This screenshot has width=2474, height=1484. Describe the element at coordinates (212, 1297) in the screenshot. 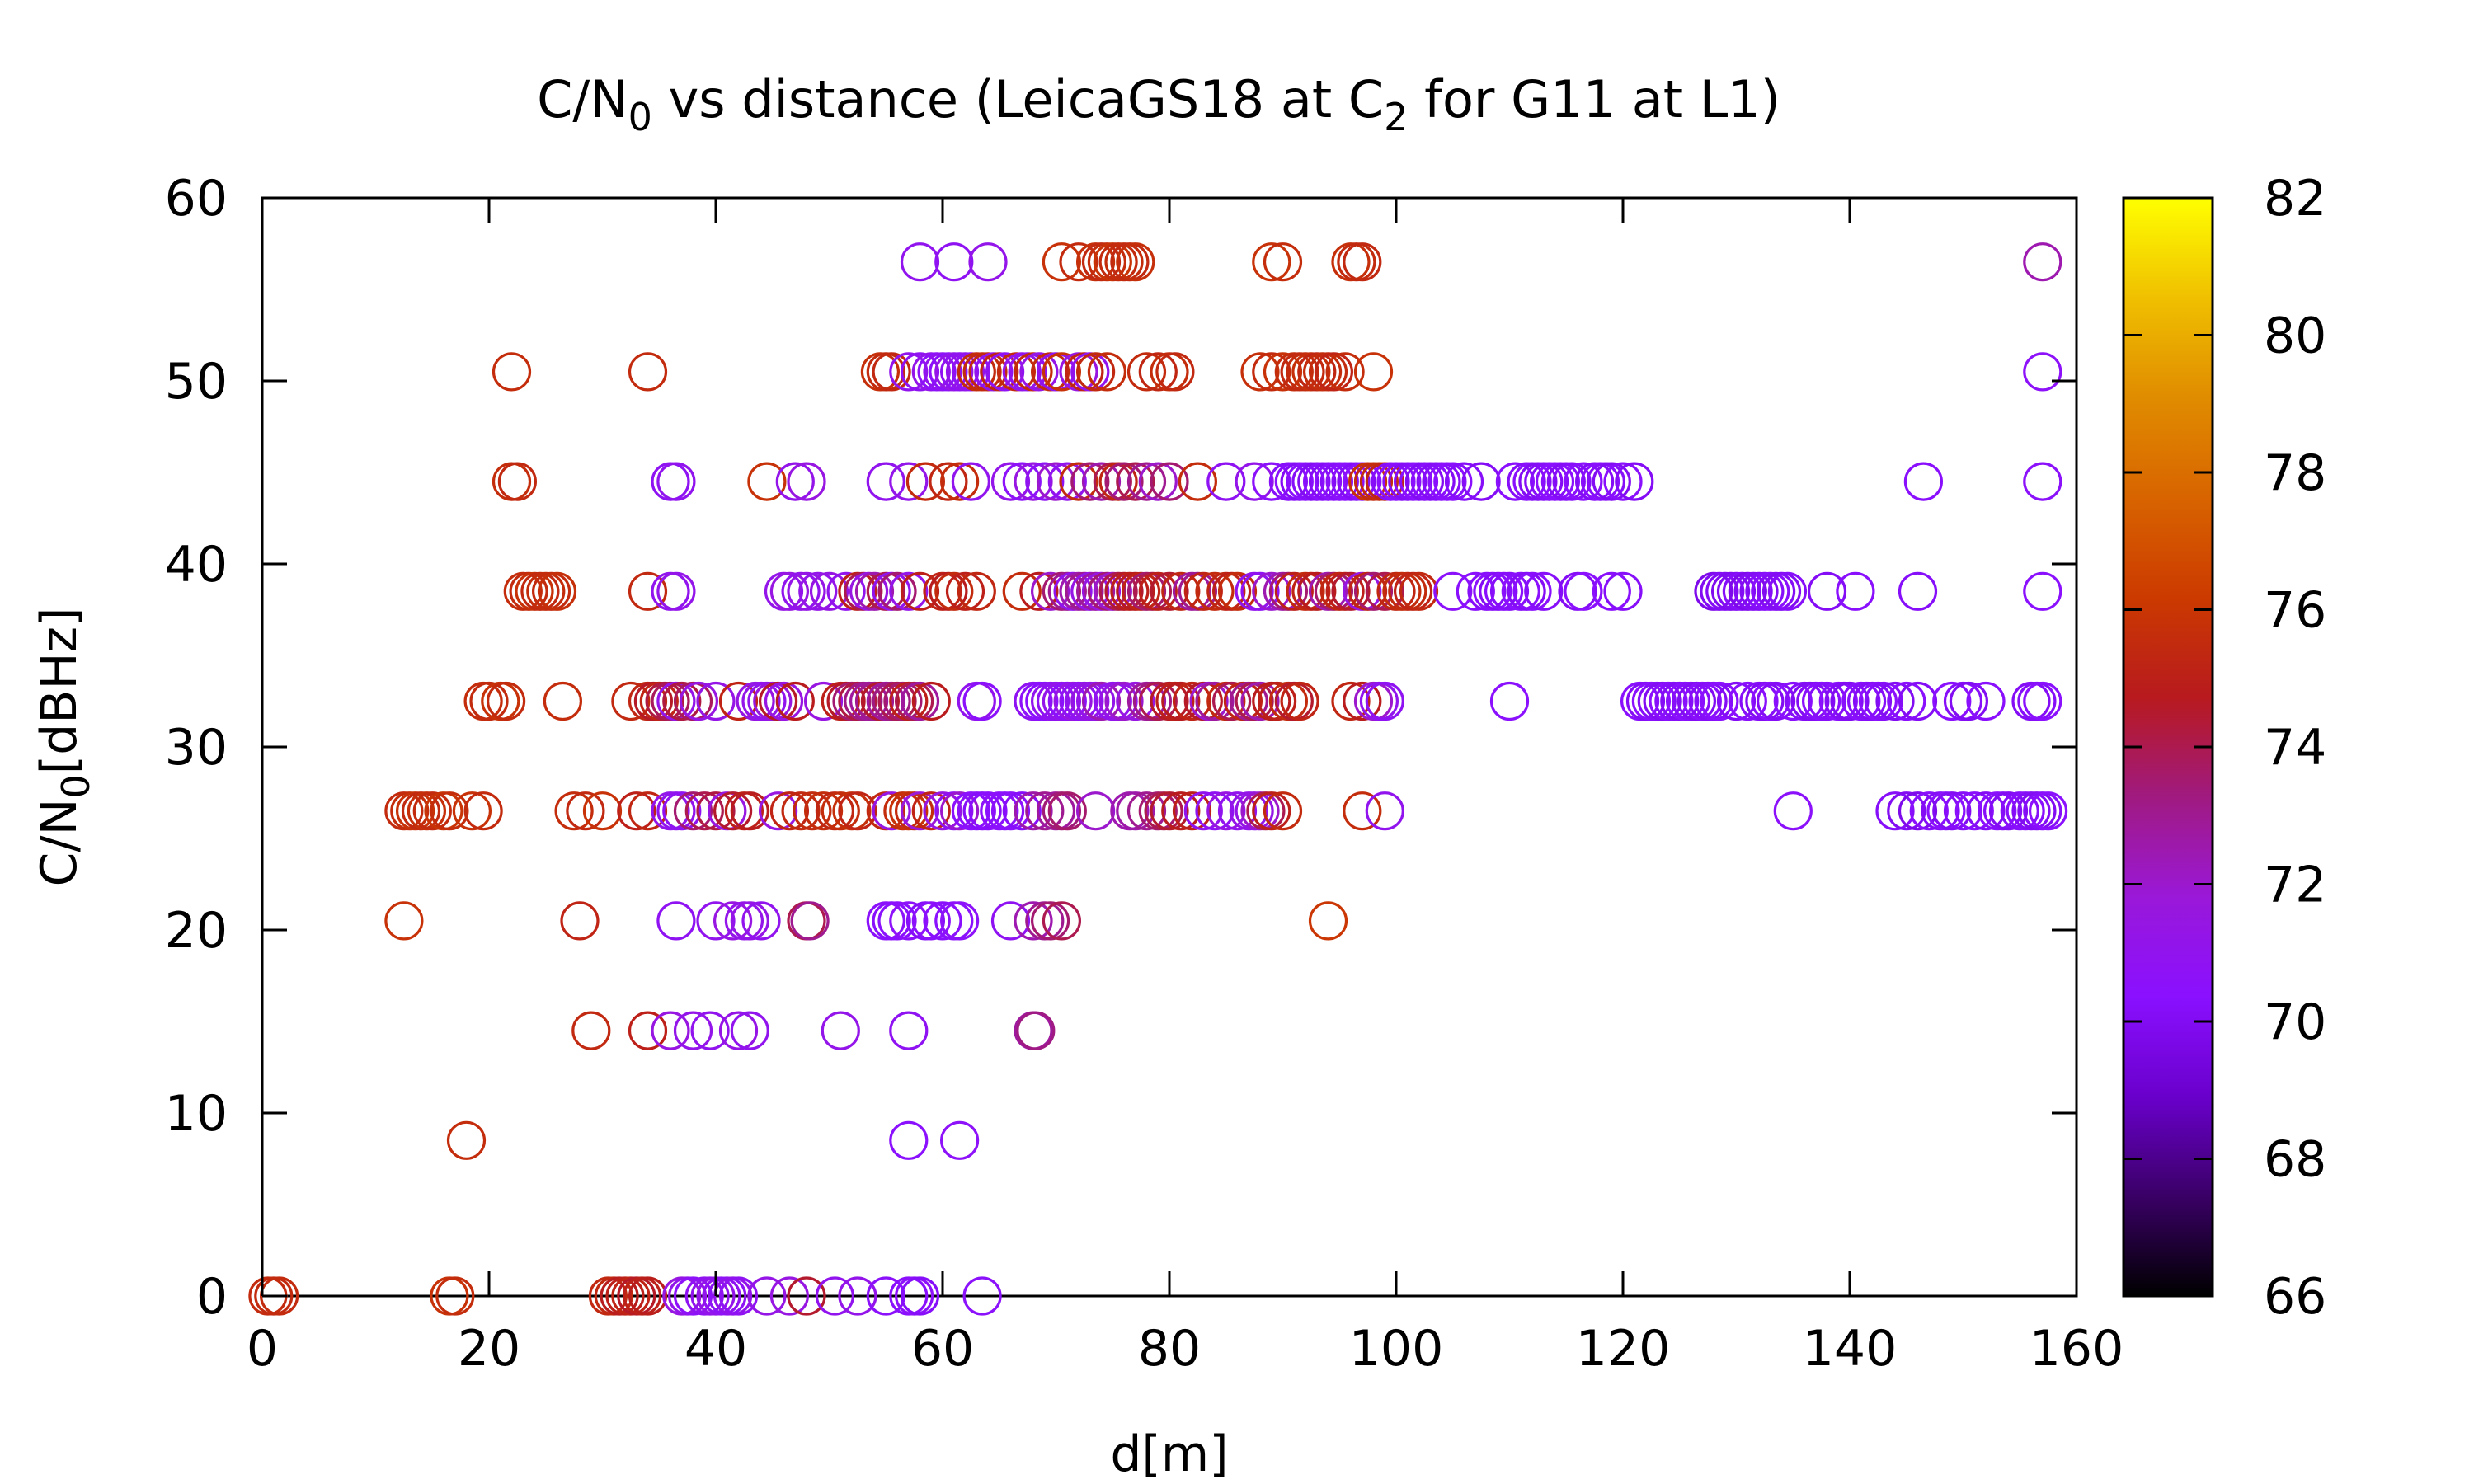

I see `y-tick-label: 0` at that location.